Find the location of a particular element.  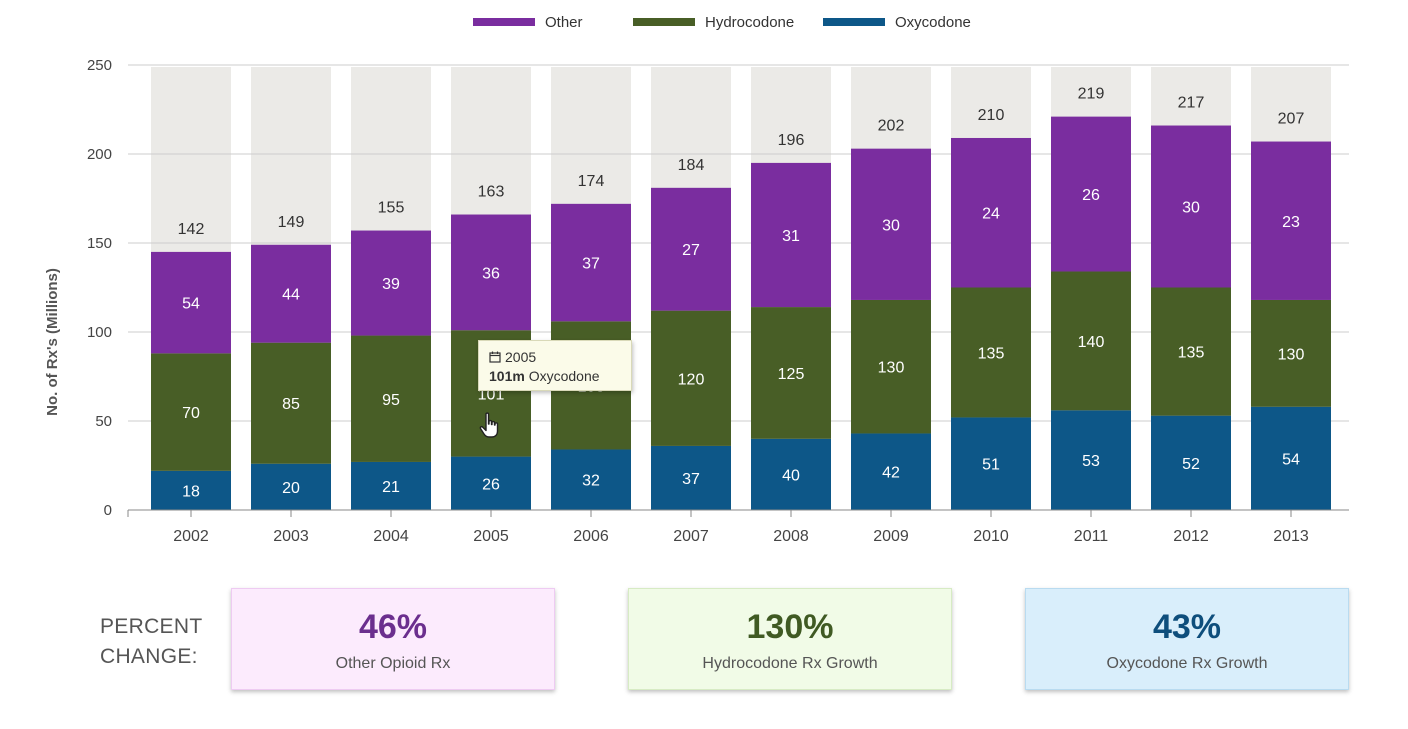

data-label-other: 30 is located at coordinates (1191, 208).